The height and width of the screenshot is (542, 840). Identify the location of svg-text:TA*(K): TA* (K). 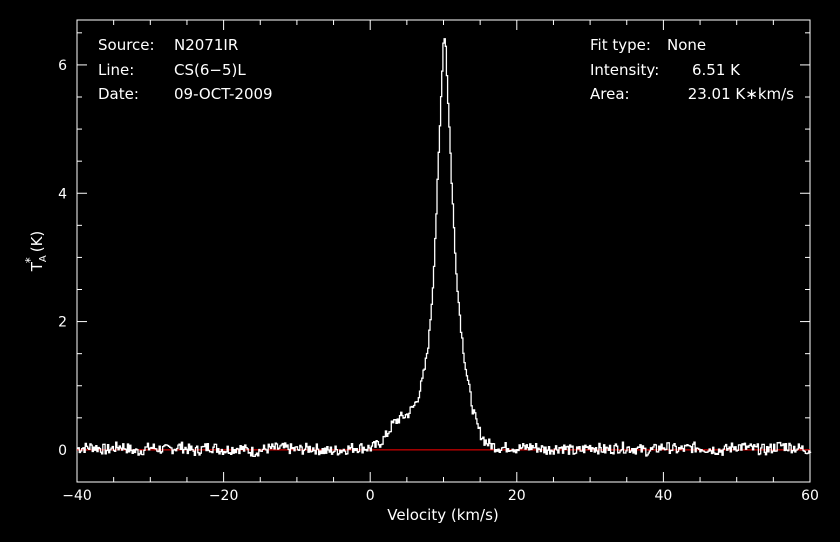
(36, 252).